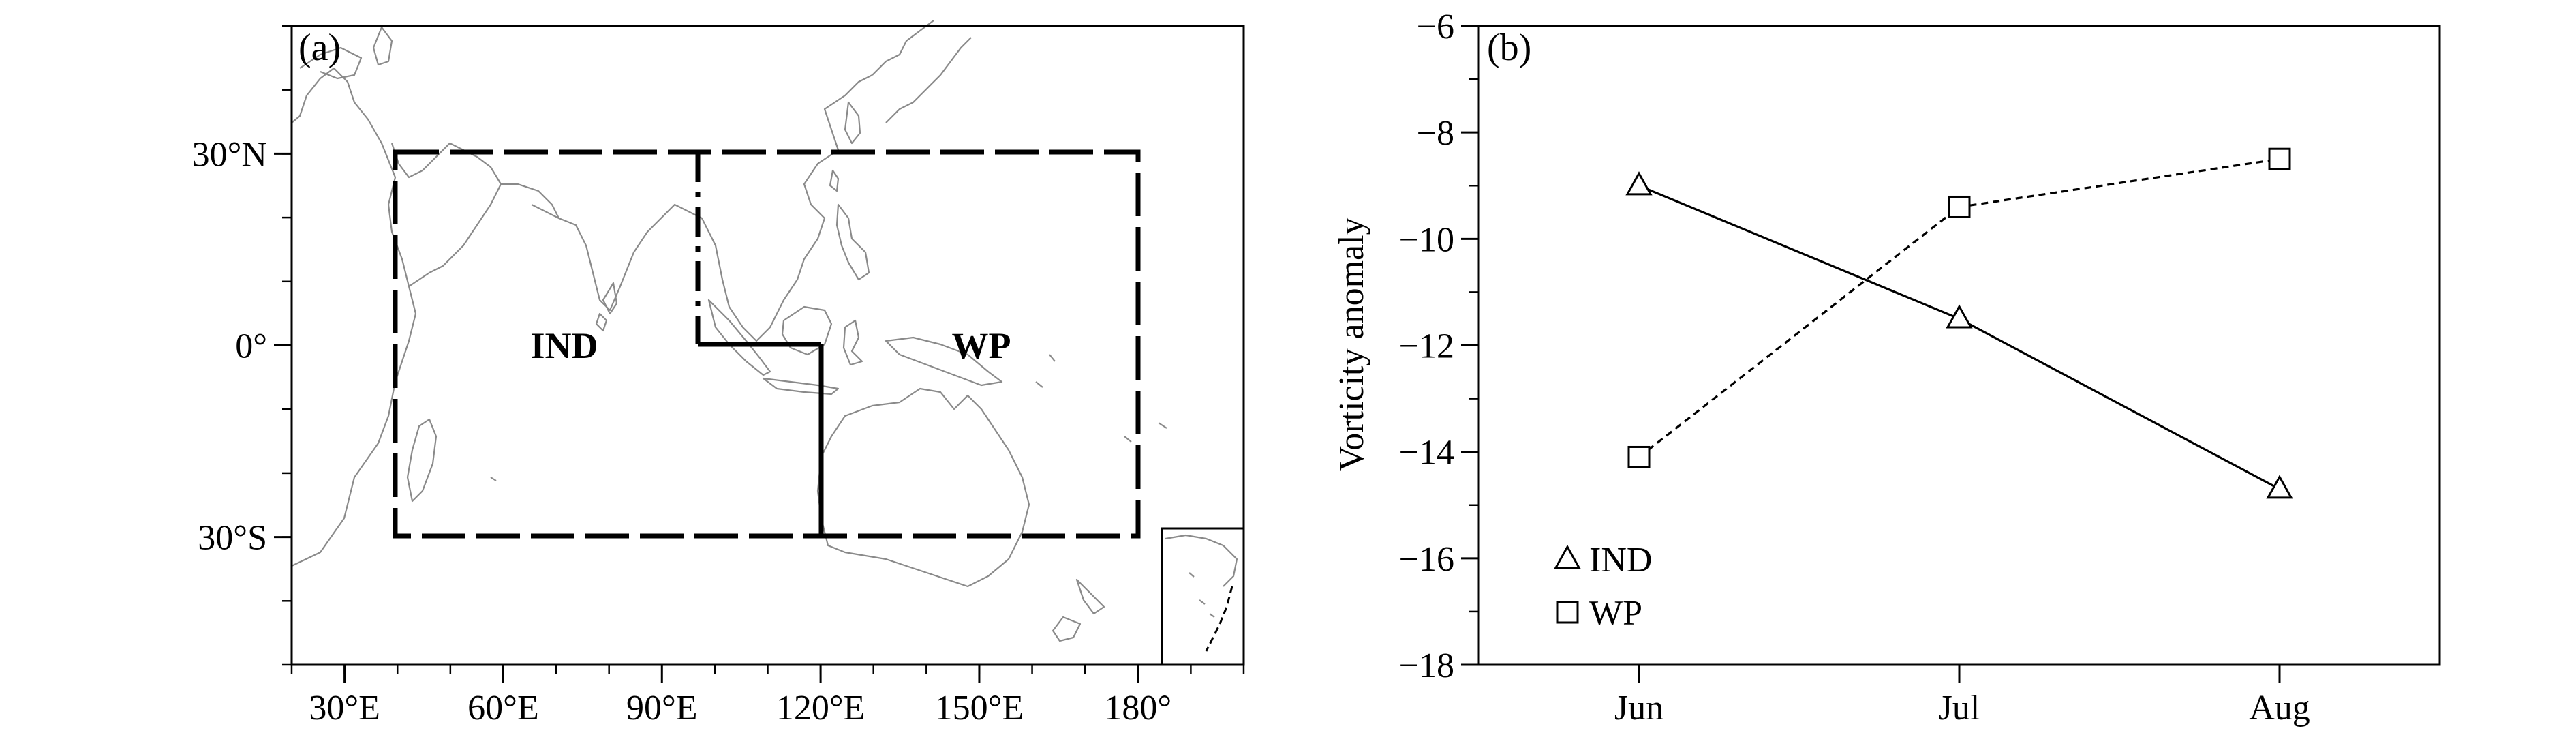 The width and height of the screenshot is (2576, 733). I want to click on region-label-ind: IND, so click(564, 345).